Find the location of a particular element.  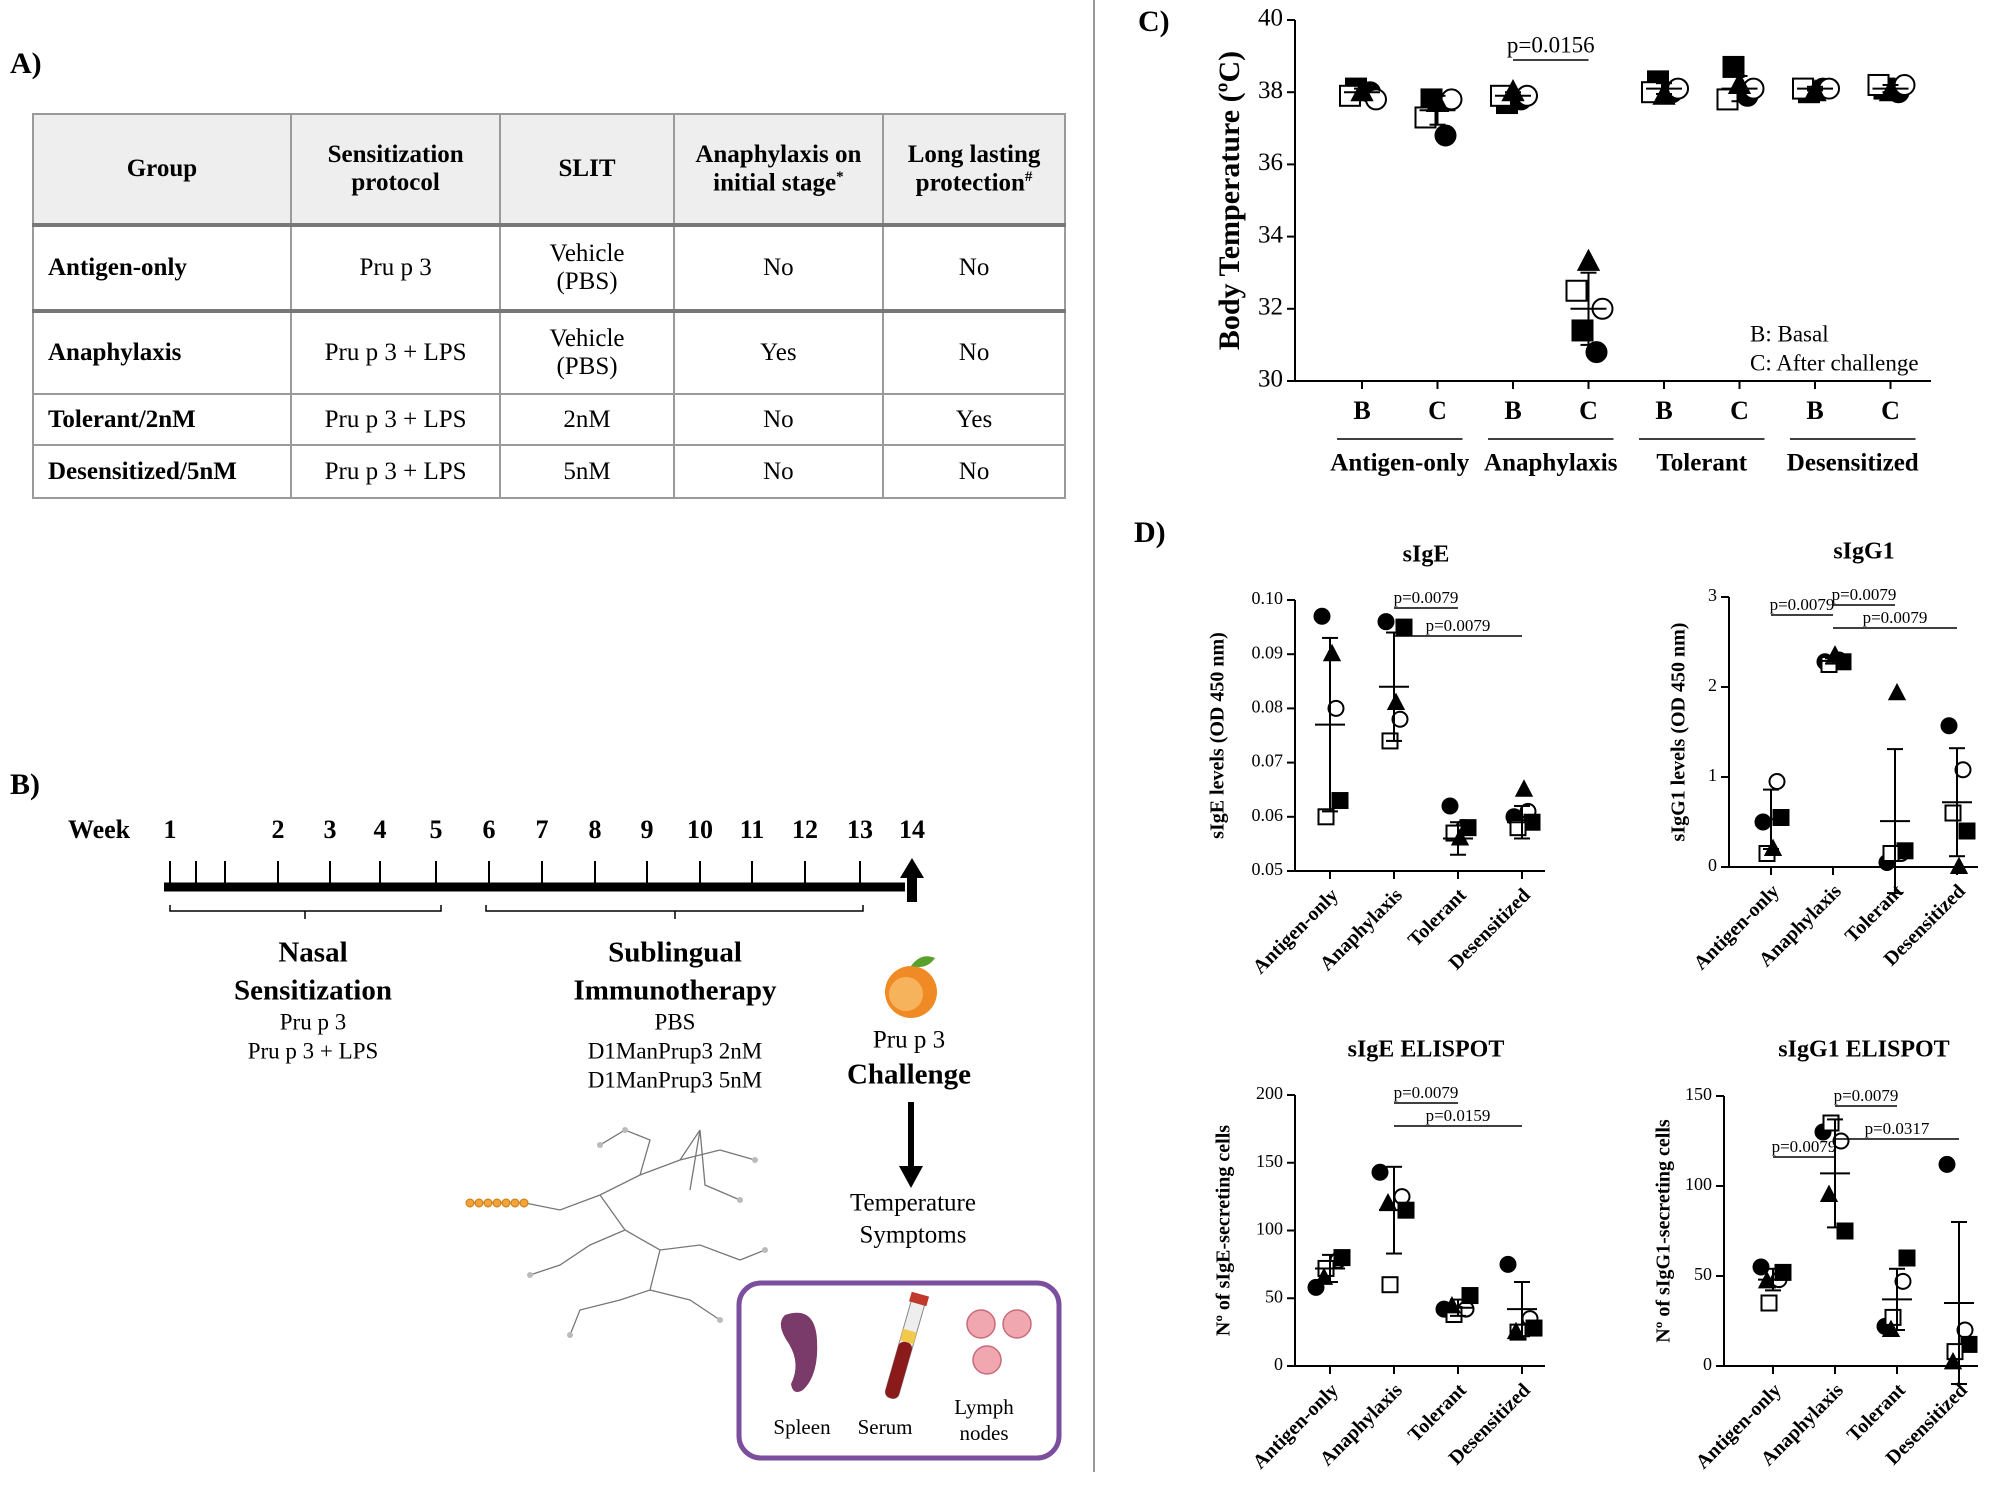

week-label: 2 is located at coordinates (278, 829).